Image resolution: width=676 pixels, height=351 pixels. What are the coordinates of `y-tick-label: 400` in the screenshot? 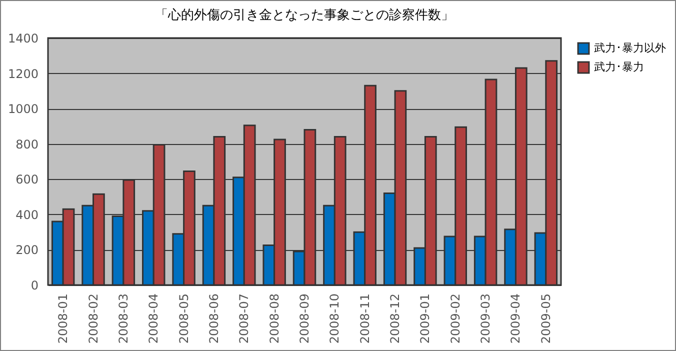 It's located at (27, 215).